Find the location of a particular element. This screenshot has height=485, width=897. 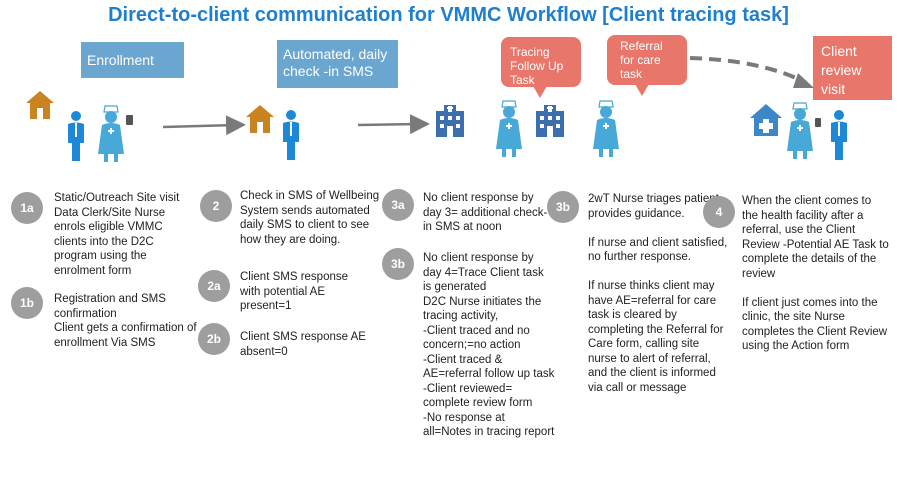

referral-bubble: Referral for care task is located at coordinates (647, 65).